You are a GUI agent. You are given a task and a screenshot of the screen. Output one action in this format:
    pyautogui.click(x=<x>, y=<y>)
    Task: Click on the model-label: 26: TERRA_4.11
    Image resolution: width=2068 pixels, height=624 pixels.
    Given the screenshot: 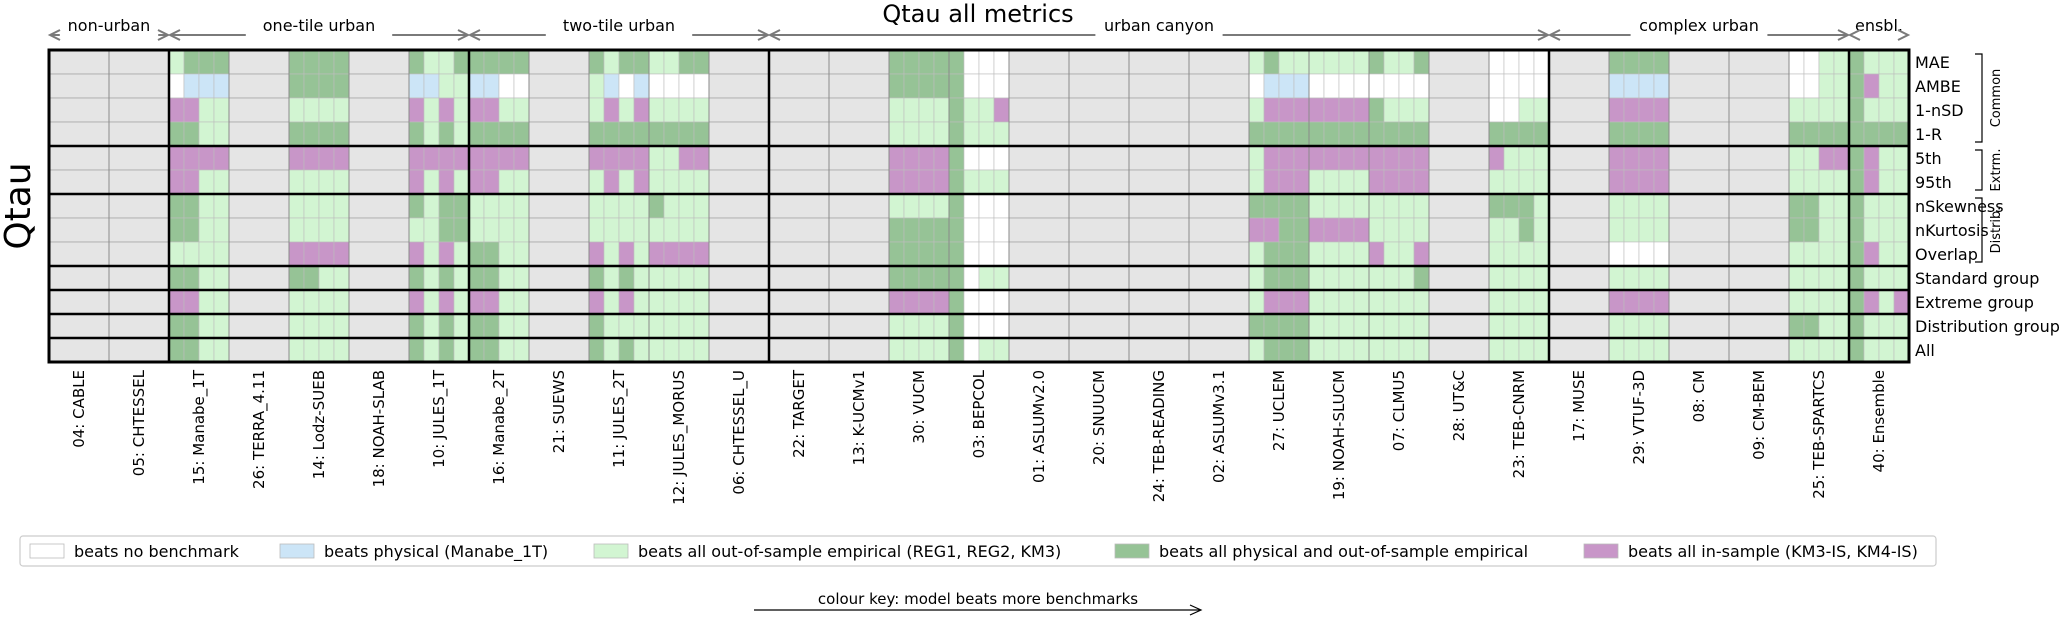 What is the action you would take?
    pyautogui.click(x=259, y=429)
    